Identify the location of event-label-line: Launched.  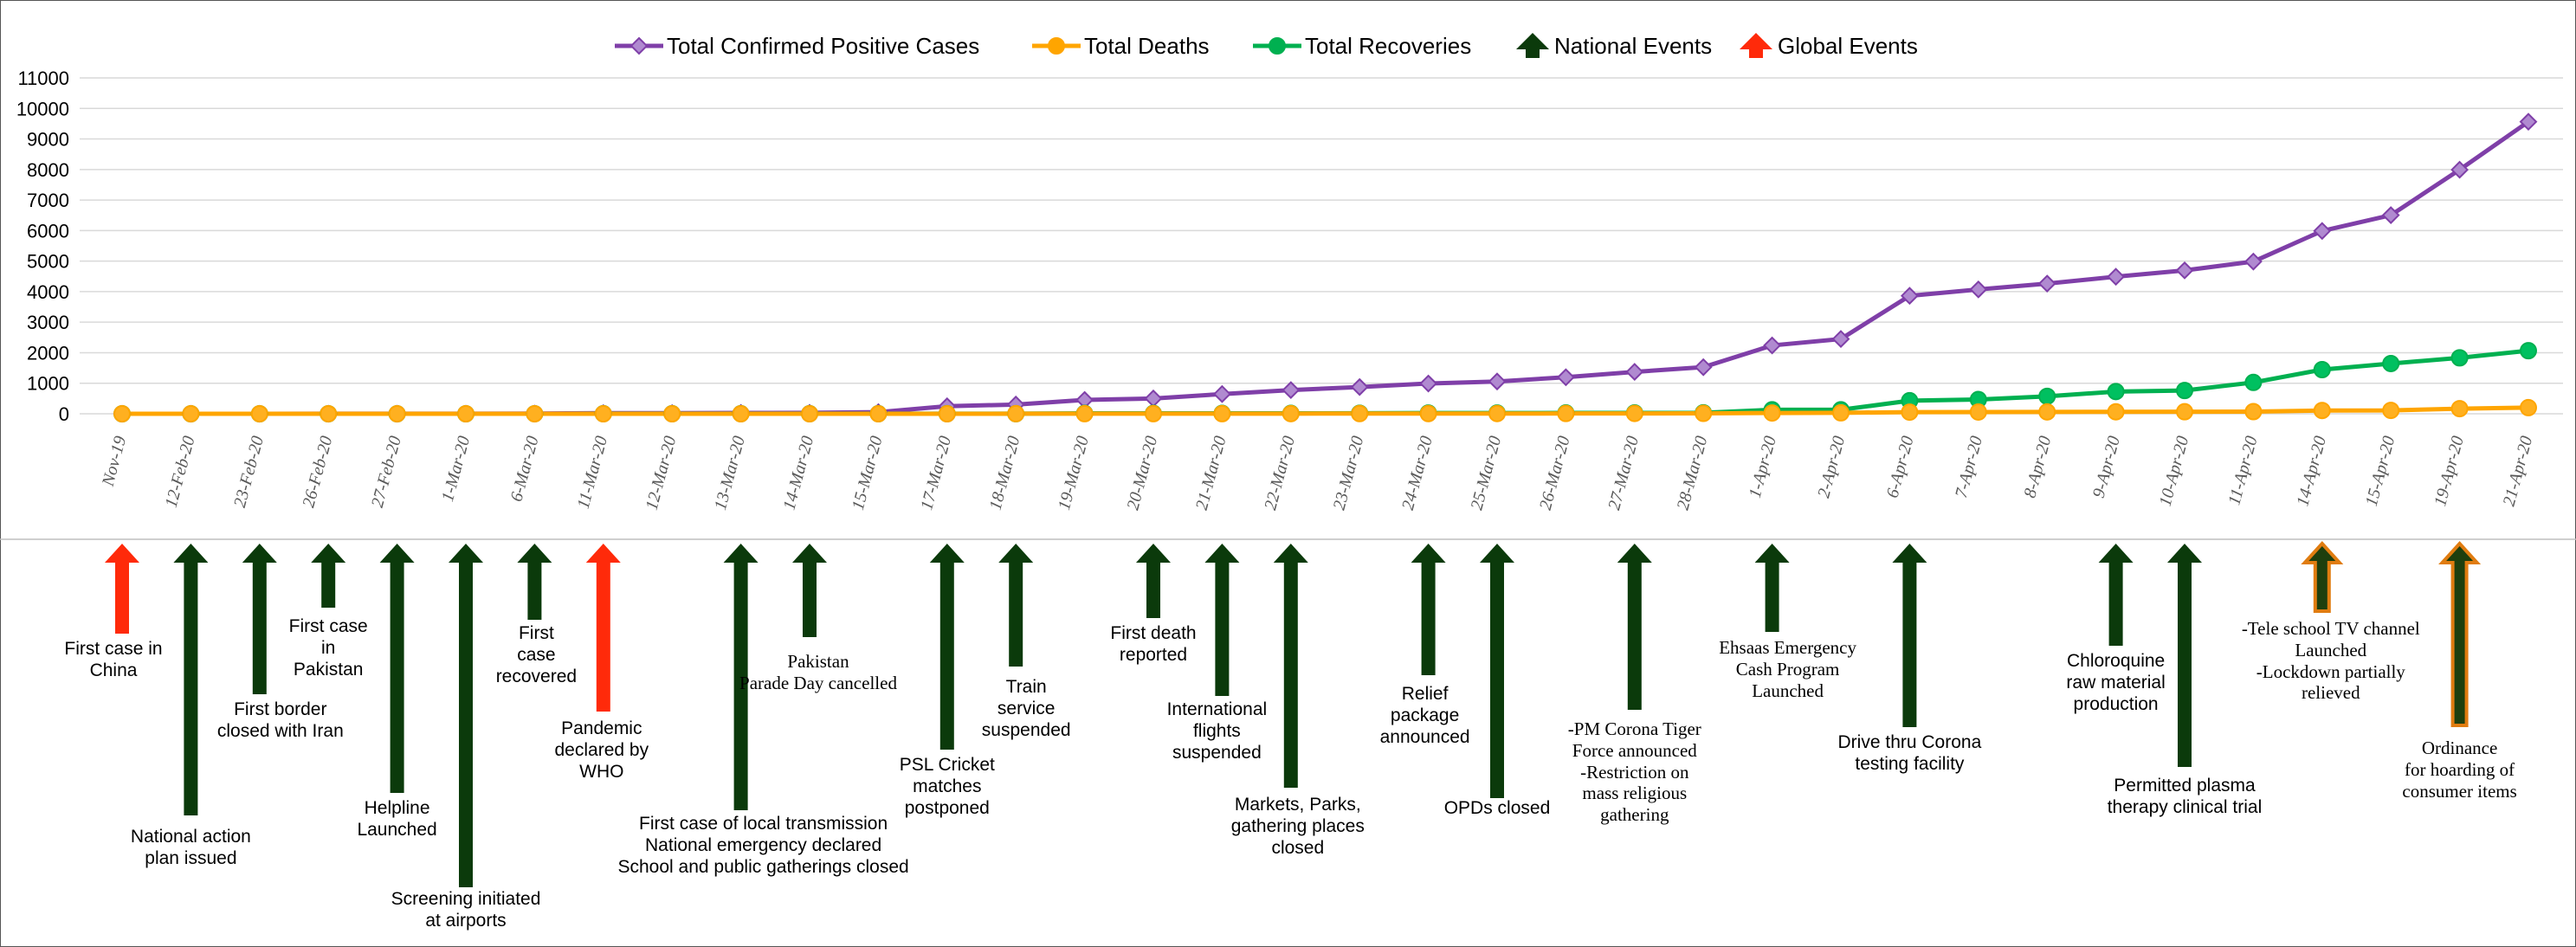
(1788, 690).